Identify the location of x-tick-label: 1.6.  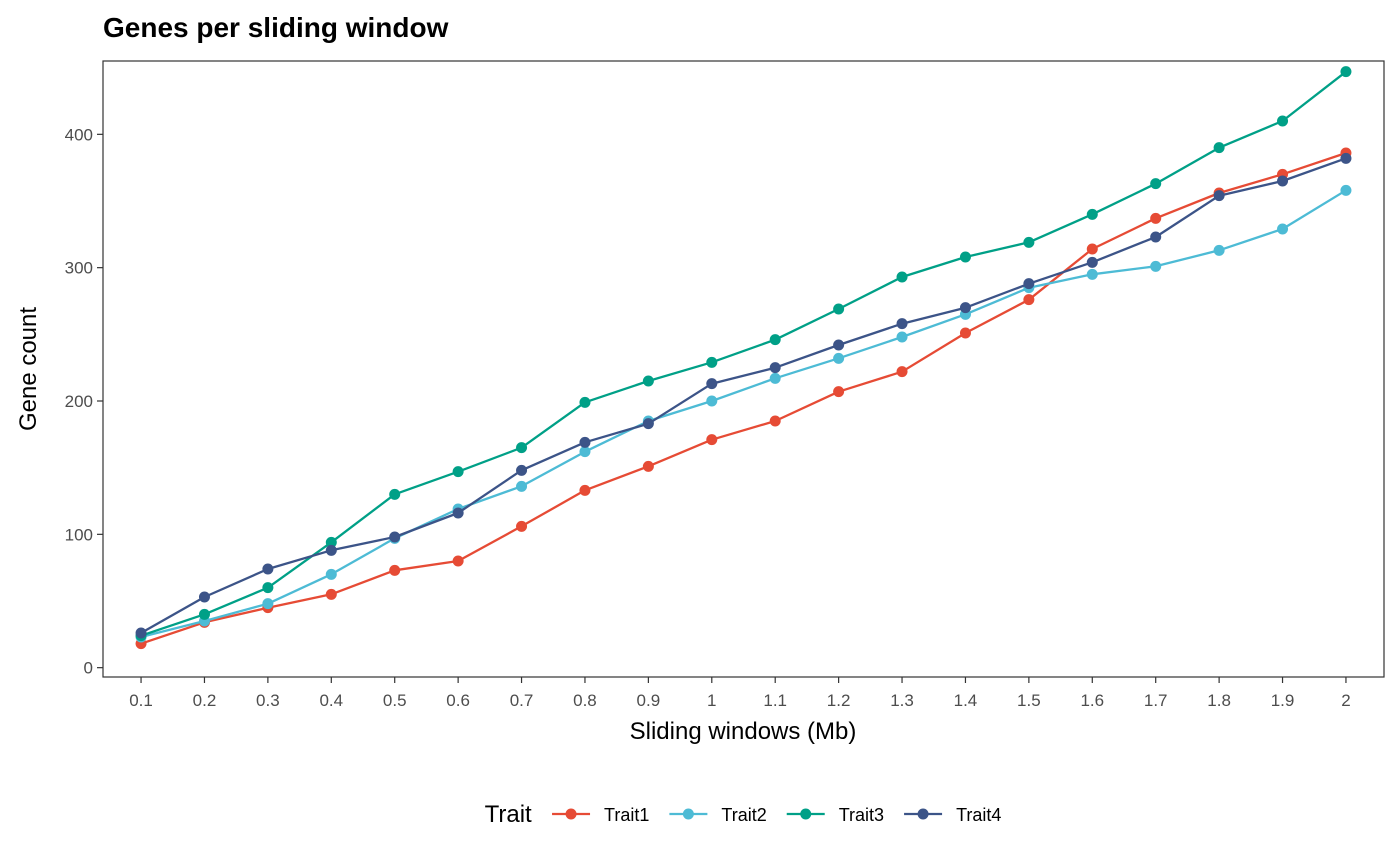
(1092, 700).